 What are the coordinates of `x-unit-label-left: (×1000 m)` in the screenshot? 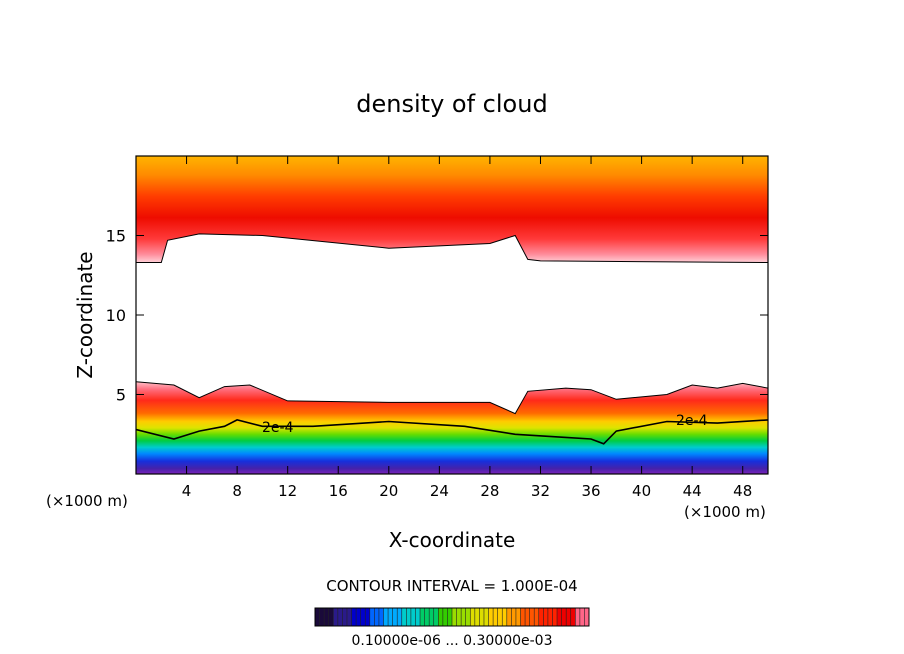 It's located at (87, 501).